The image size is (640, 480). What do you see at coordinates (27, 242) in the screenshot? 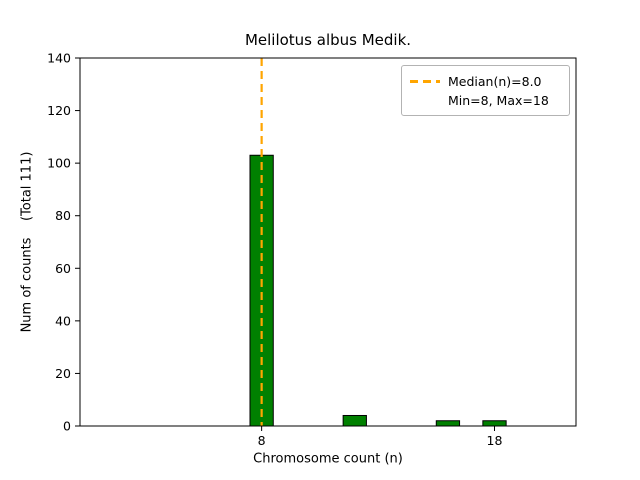
I see `y-axis-label: Num of counts (Total 111)` at bounding box center [27, 242].